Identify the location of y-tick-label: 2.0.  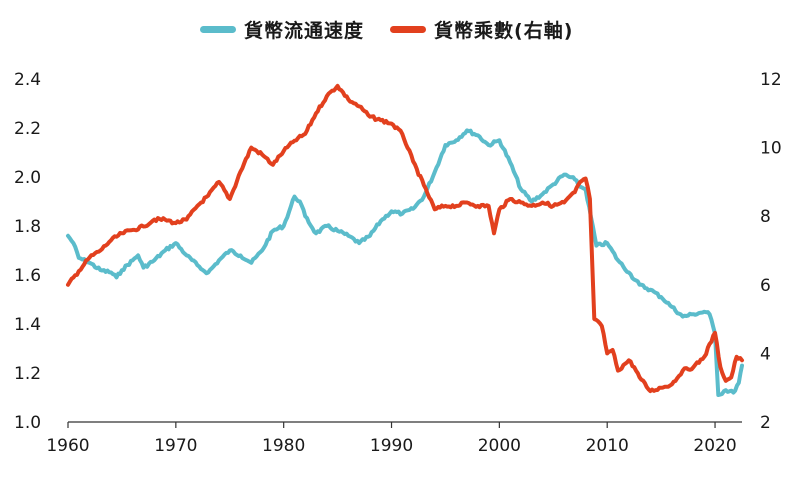
(27, 178).